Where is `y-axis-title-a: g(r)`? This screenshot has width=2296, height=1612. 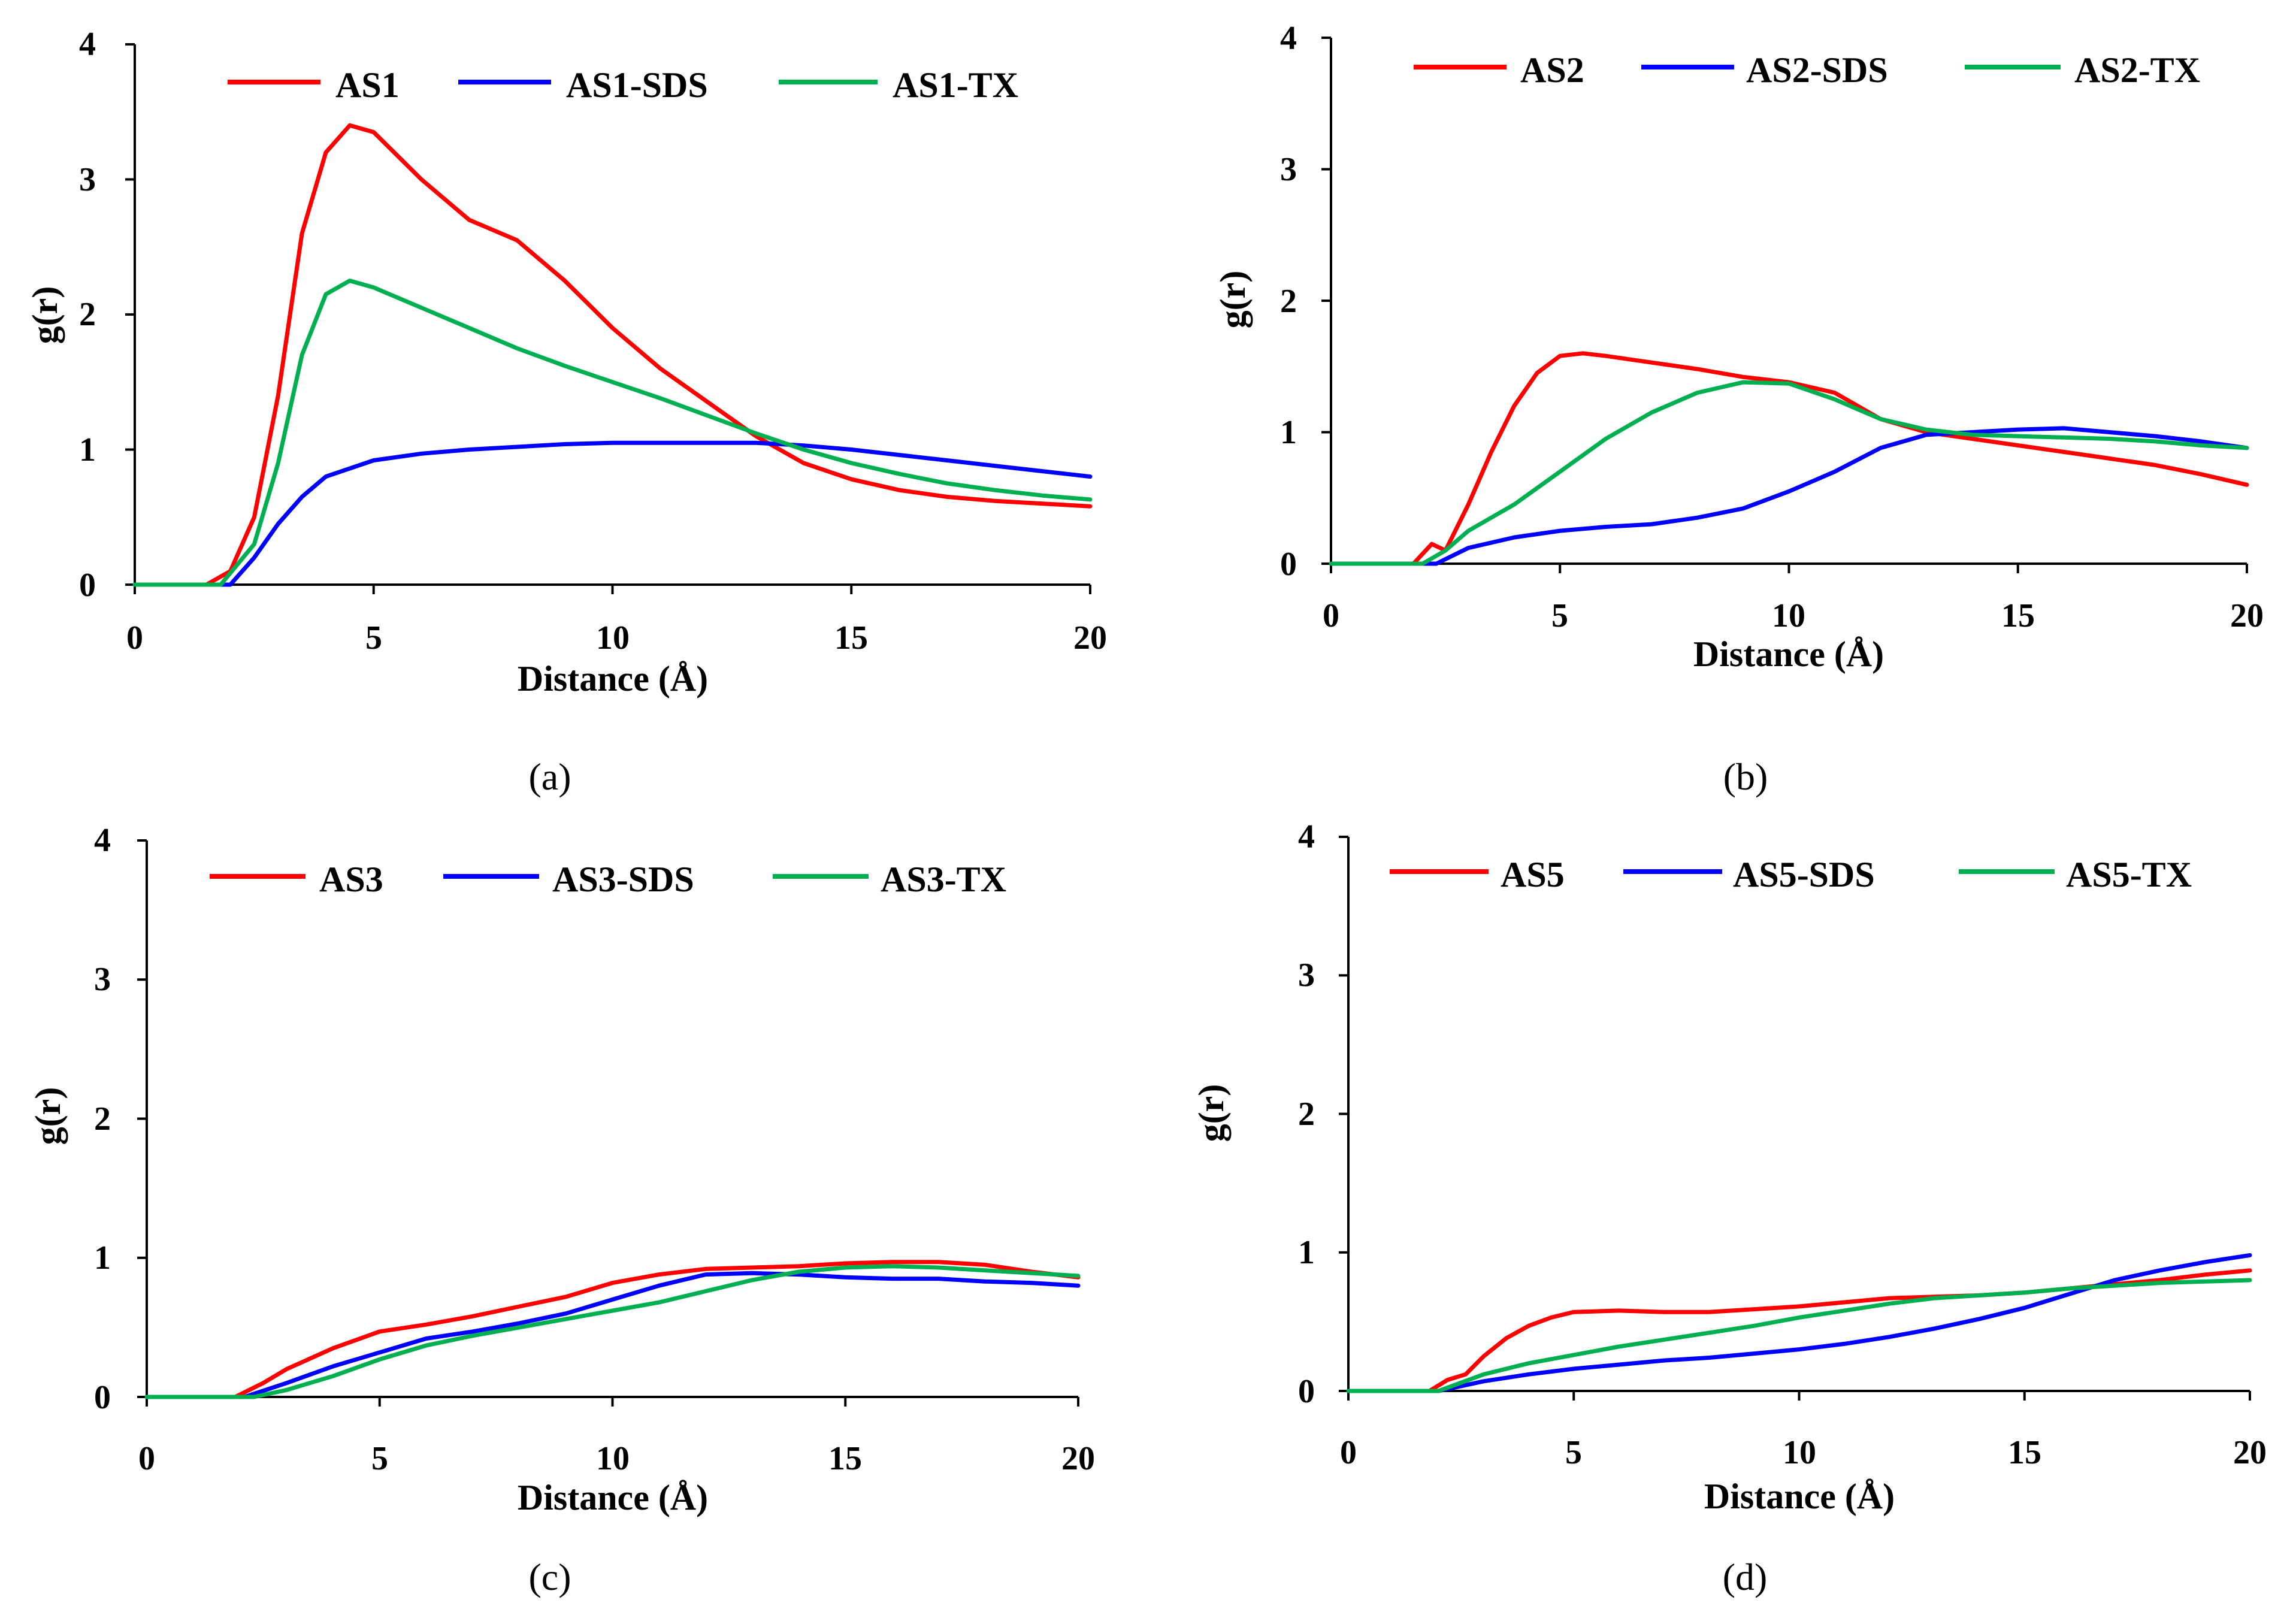
y-axis-title-a: g(r) is located at coordinates (45, 315).